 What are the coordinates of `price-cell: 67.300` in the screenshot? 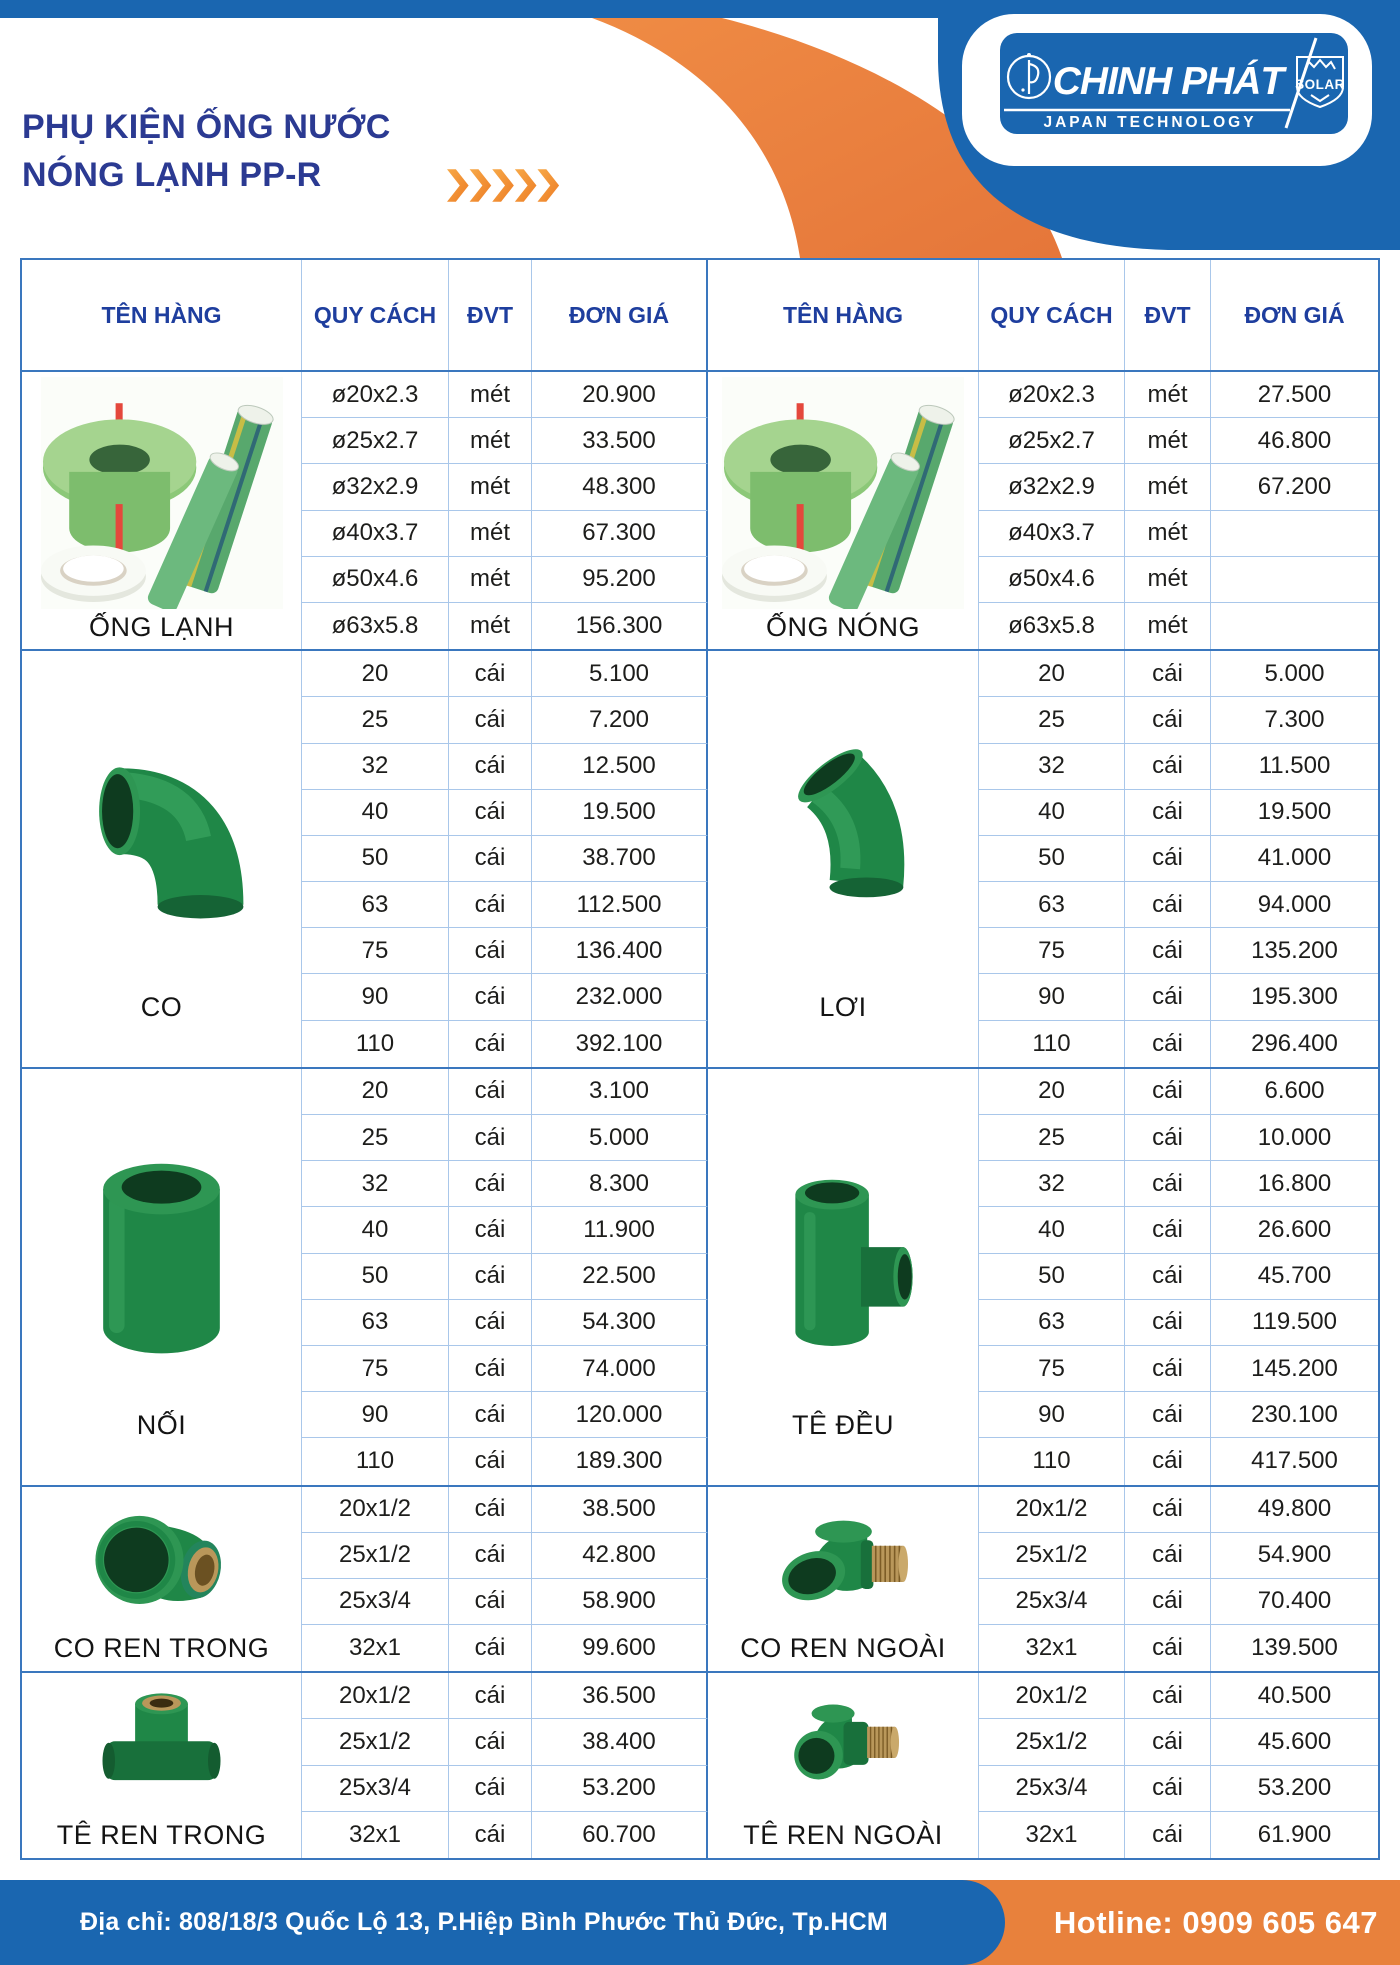 It's located at (620, 533).